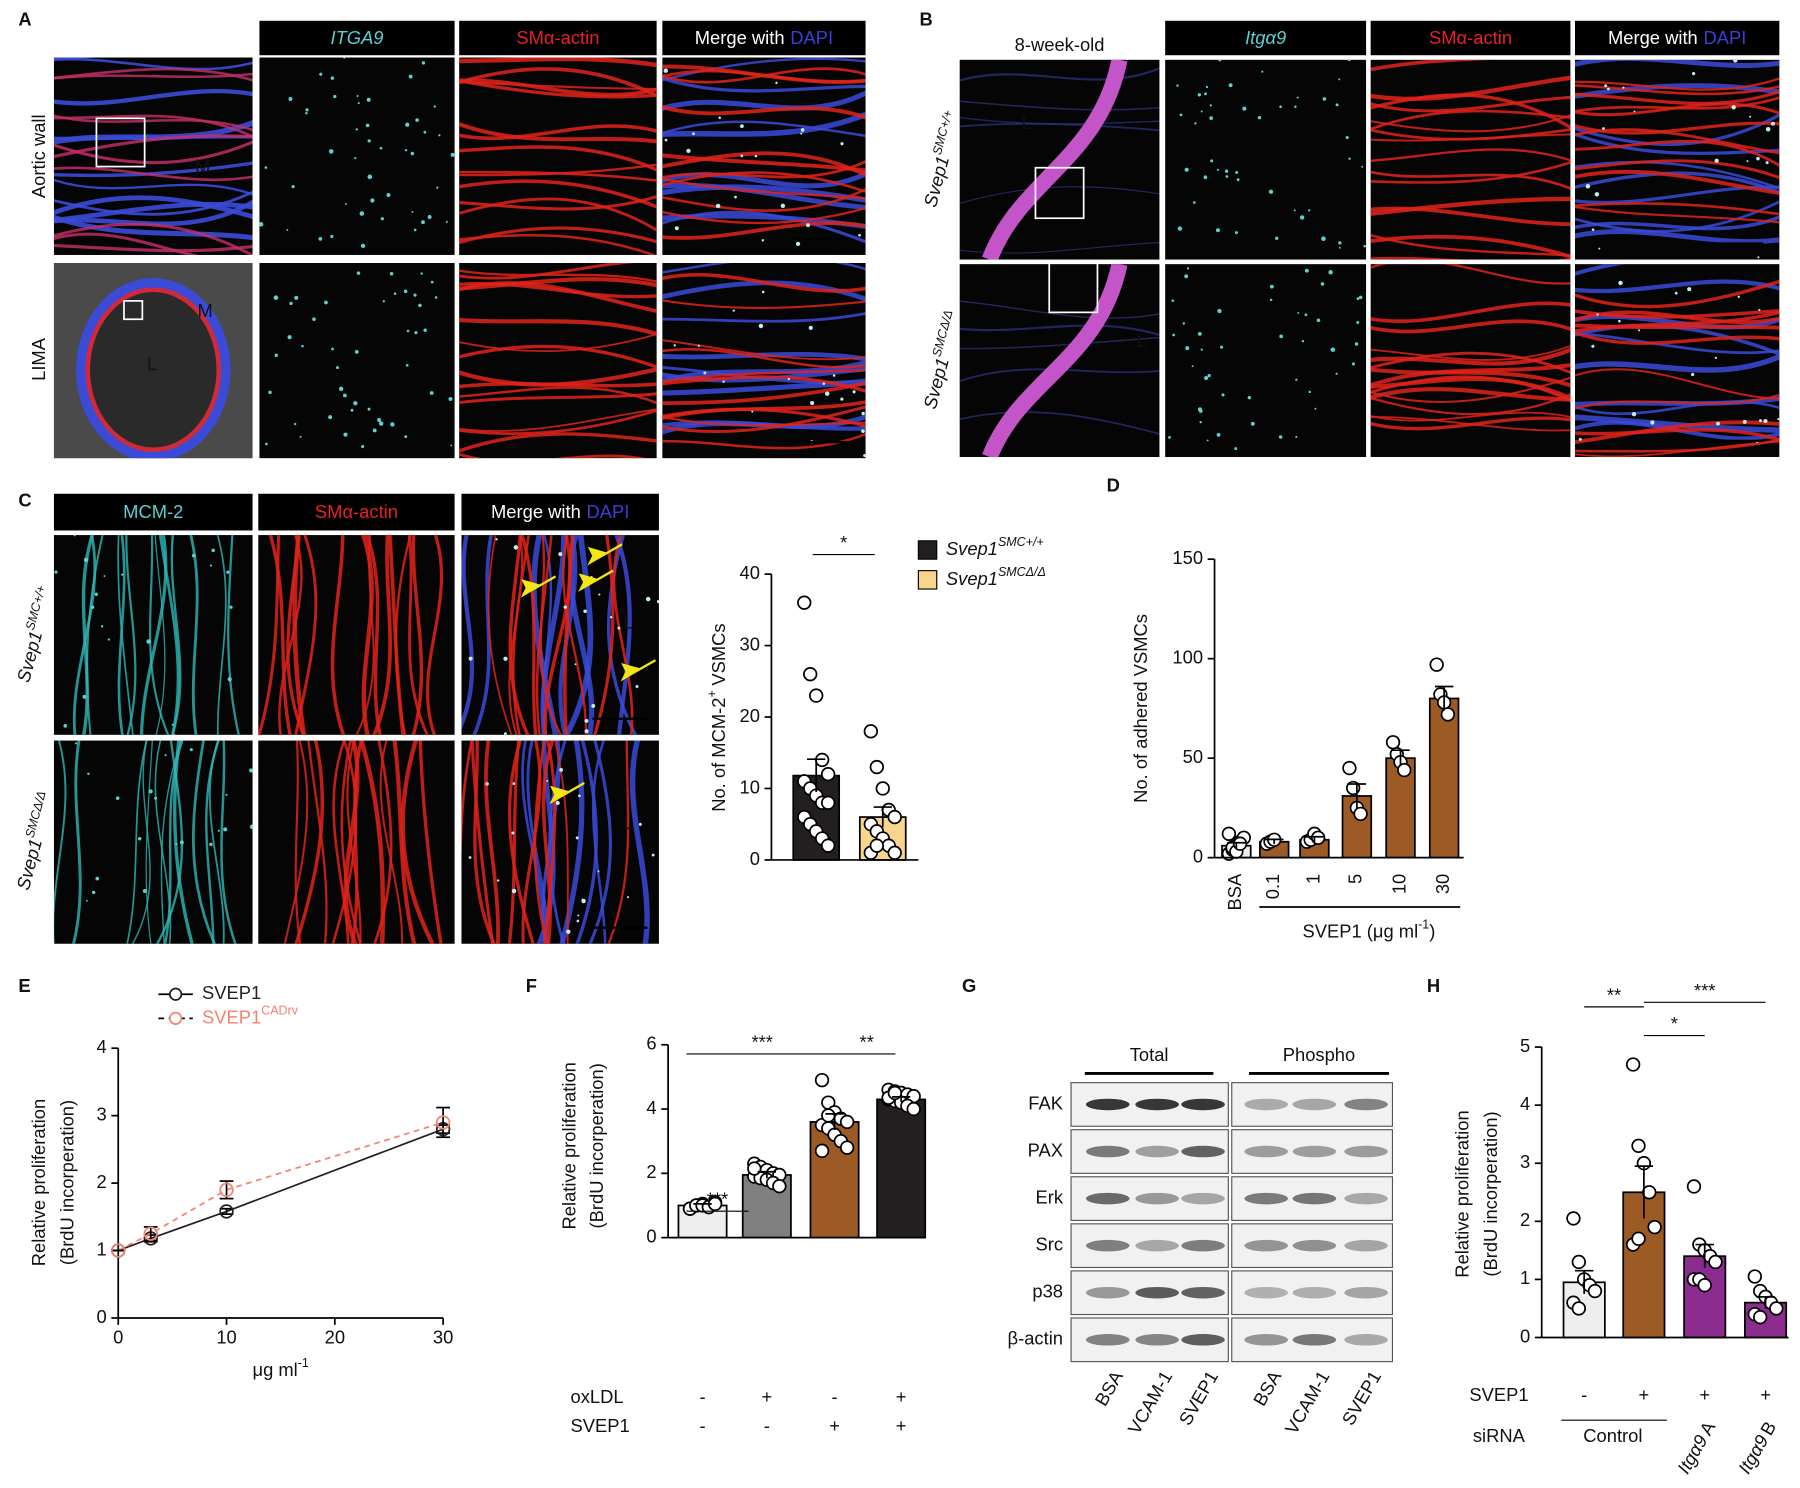 The image size is (1800, 1488). Describe the element at coordinates (651, 1171) in the screenshot. I see `y-tick-label: 2` at that location.